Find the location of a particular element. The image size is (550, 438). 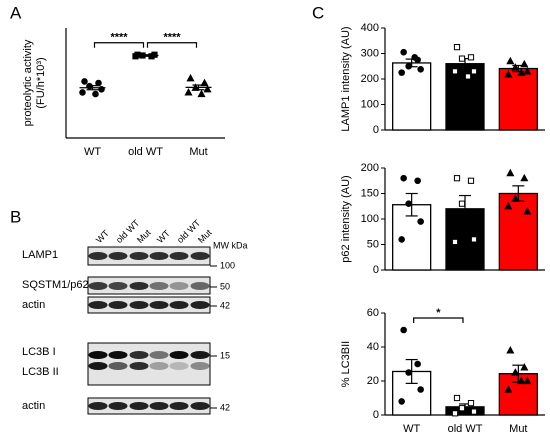

y-tick-label: 60 is located at coordinates (373, 313).